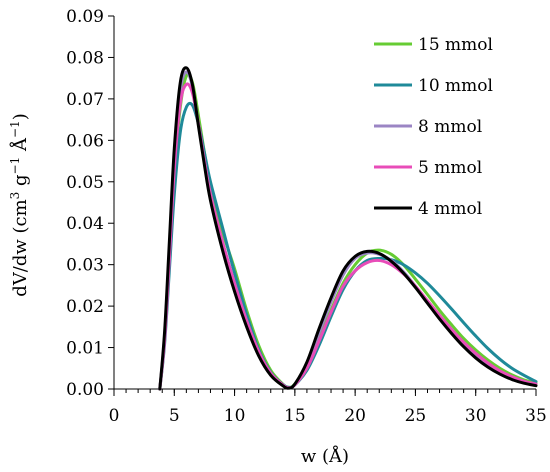  Describe the element at coordinates (416, 416) in the screenshot. I see `x-tick-label: 25` at that location.